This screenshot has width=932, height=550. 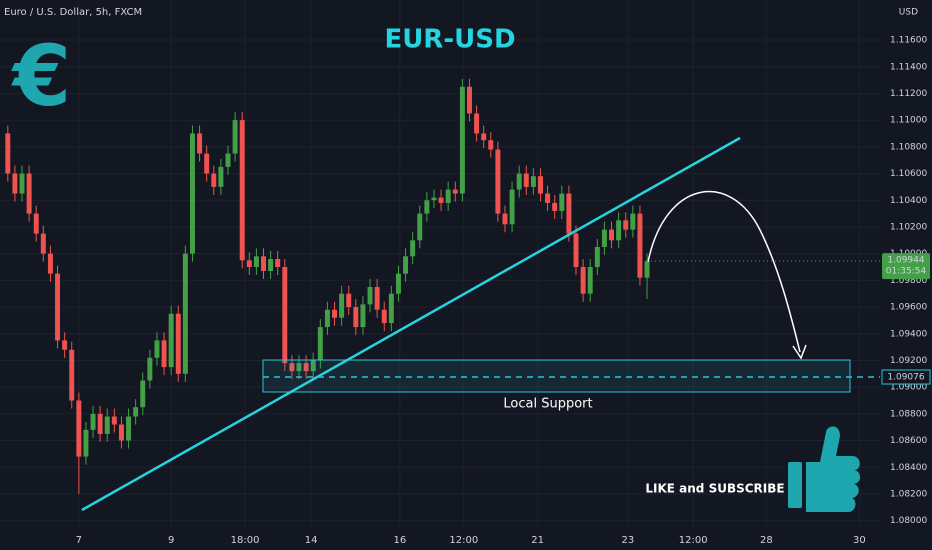 I want to click on support-zone, so click(x=556, y=376).